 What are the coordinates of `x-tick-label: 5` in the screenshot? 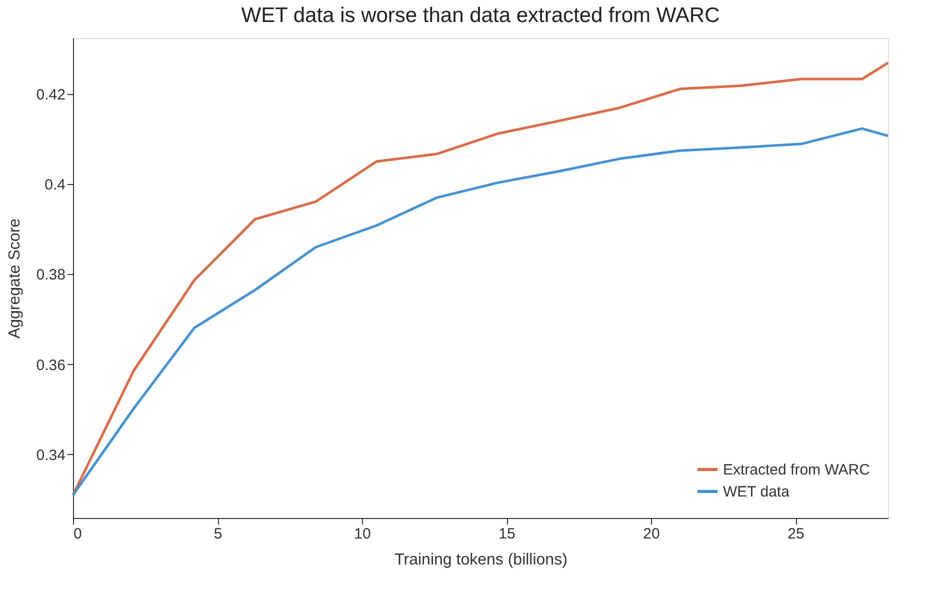 It's located at (218, 534).